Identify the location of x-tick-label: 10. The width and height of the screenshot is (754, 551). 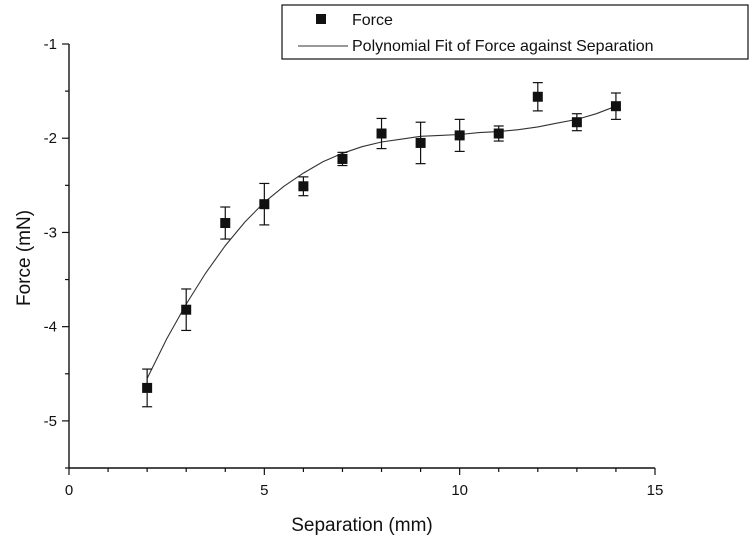
(459, 490).